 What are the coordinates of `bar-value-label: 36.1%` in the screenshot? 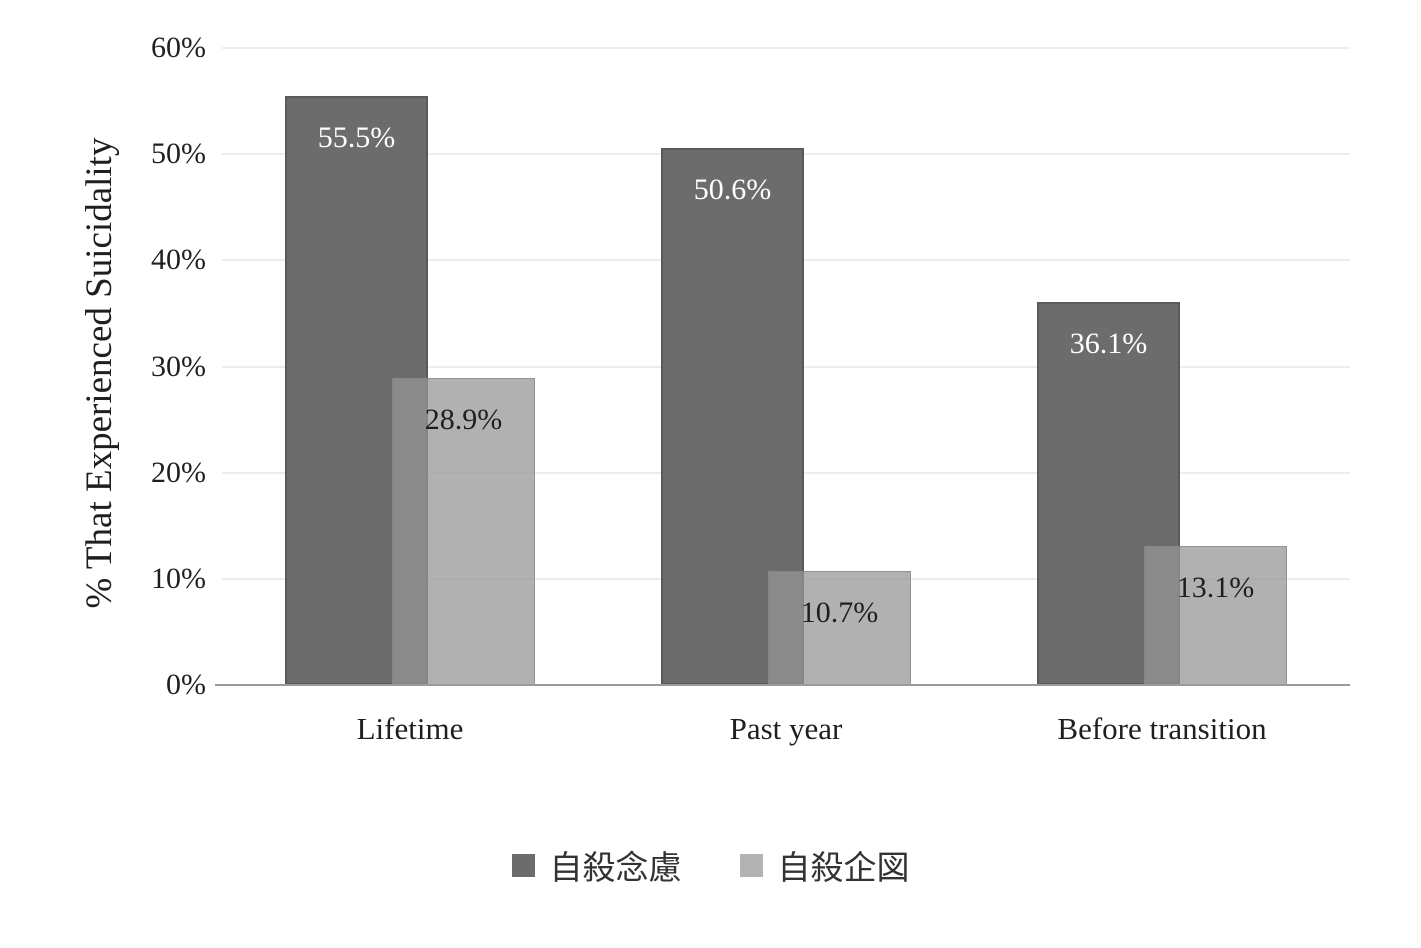 It's located at (1108, 343).